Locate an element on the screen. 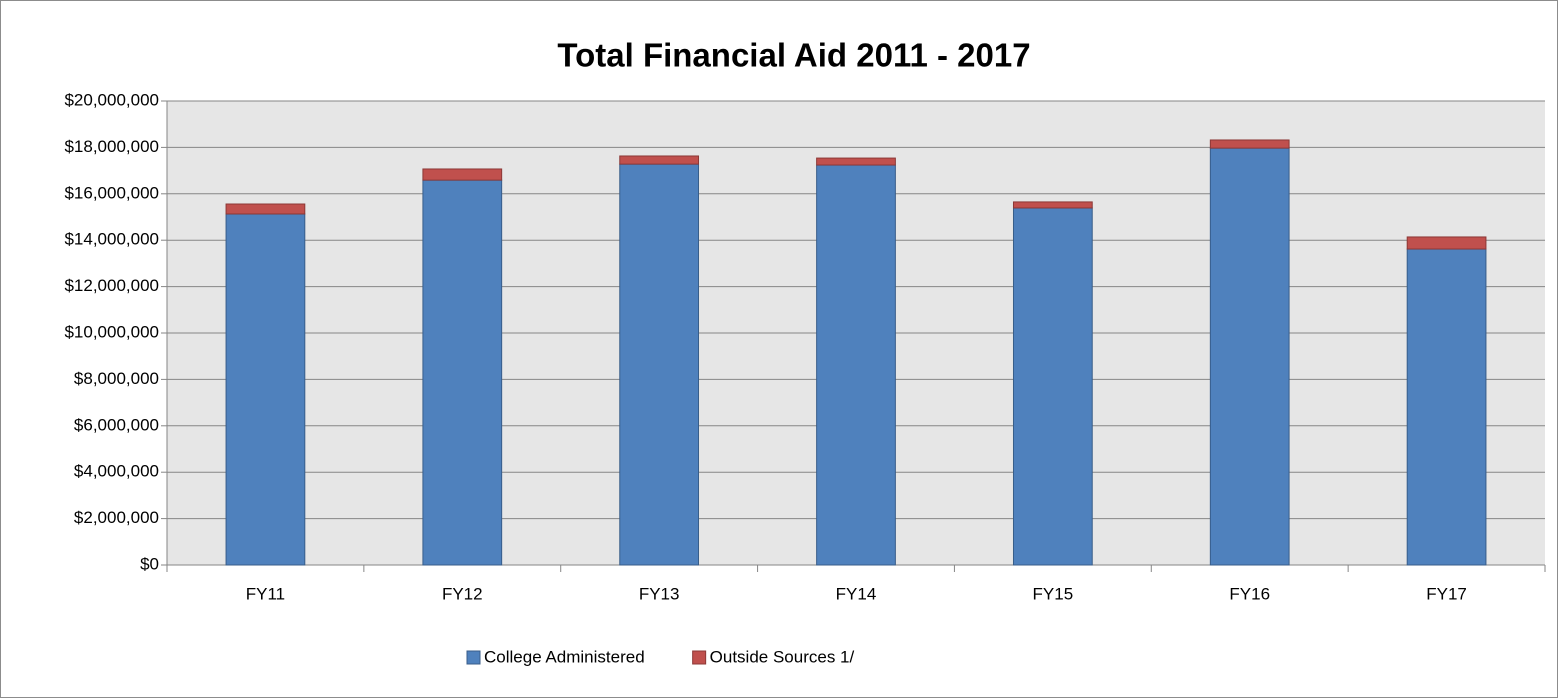 The width and height of the screenshot is (1559, 699). y-tick-label: $8,000,000 is located at coordinates (116, 378).